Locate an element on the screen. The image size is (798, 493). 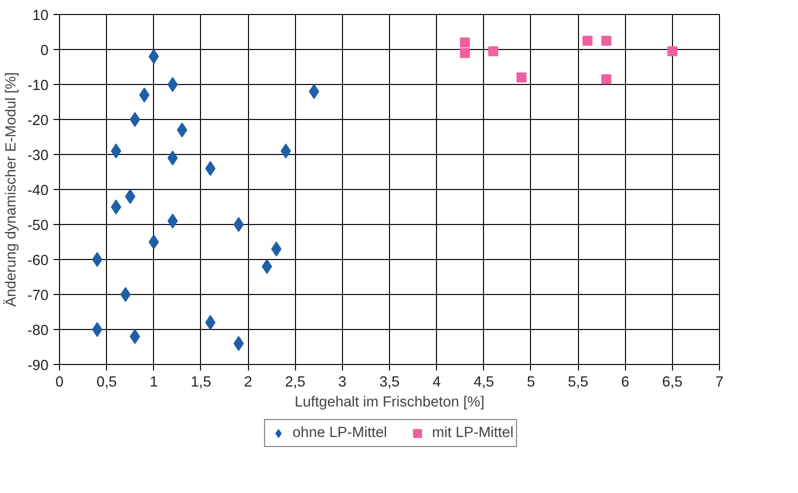
x-tick-label: 1,5 is located at coordinates (201, 382).